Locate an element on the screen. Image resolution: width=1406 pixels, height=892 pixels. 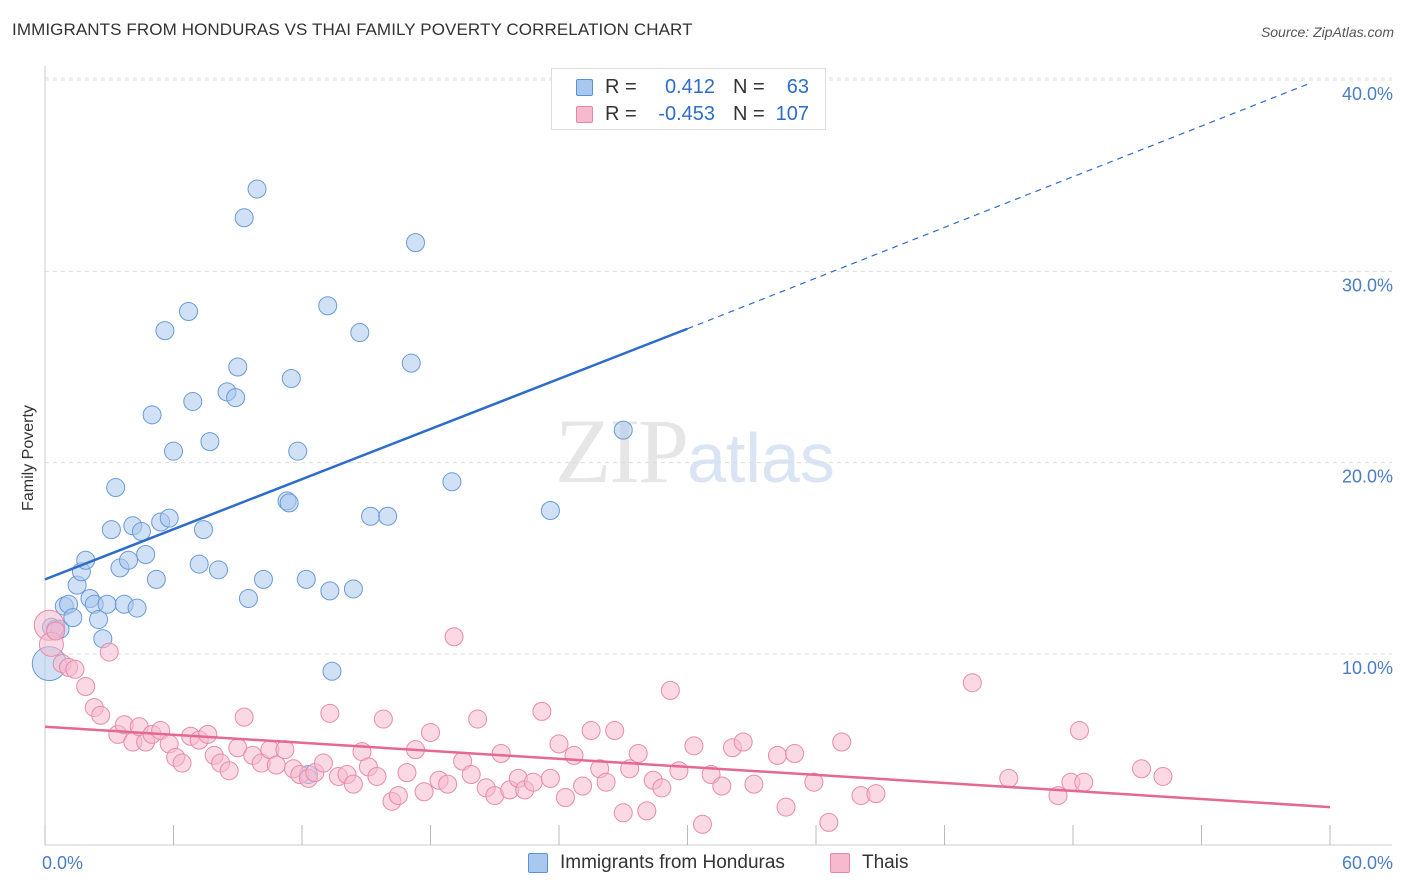
legend-n-value: 107 is located at coordinates (792, 113).